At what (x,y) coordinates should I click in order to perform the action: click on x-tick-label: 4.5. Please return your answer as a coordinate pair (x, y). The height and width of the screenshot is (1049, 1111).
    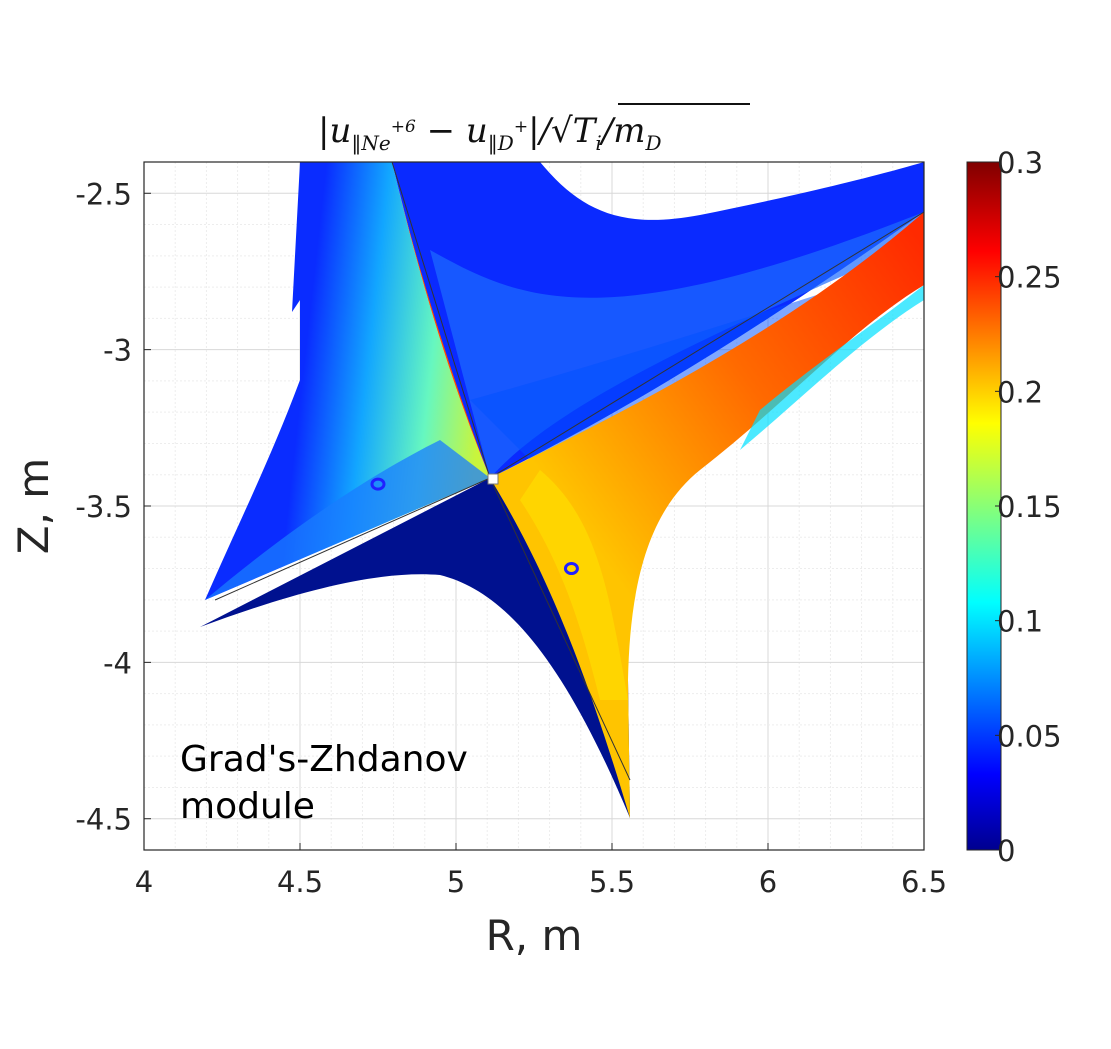
    Looking at the image, I should click on (300, 882).